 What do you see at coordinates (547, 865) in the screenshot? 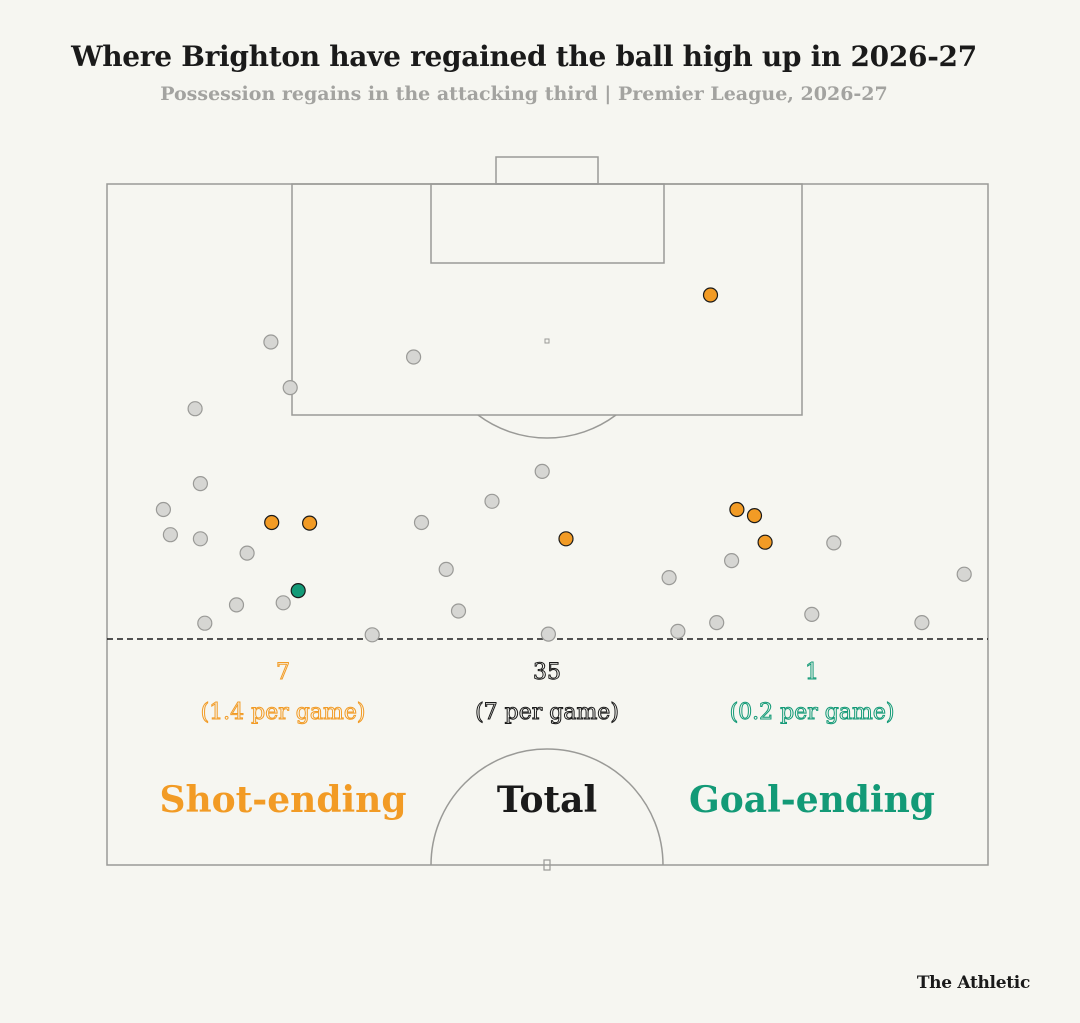
I see `center-spot` at bounding box center [547, 865].